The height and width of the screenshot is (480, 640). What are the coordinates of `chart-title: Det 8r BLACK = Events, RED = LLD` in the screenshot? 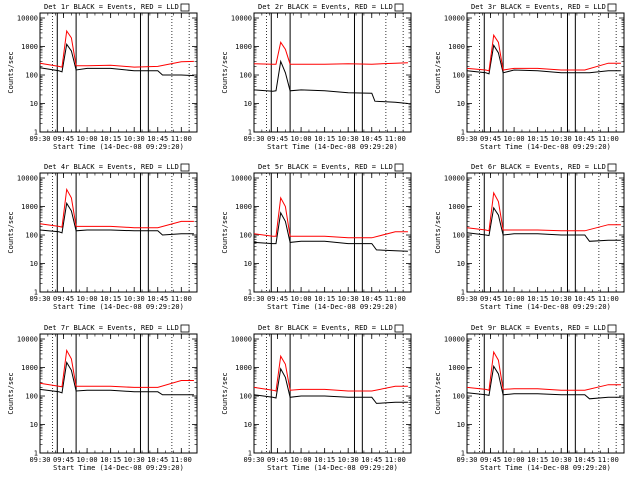 It's located at (325, 328).